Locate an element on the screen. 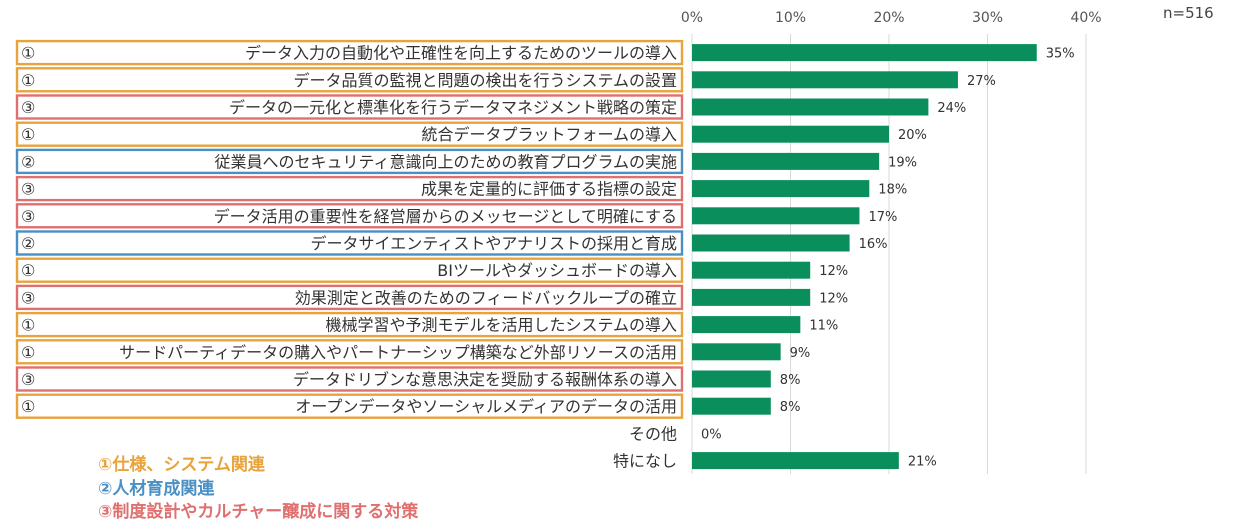  category-label: 機械学習や予測モデルを活用したシステムの導入 is located at coordinates (501, 325).